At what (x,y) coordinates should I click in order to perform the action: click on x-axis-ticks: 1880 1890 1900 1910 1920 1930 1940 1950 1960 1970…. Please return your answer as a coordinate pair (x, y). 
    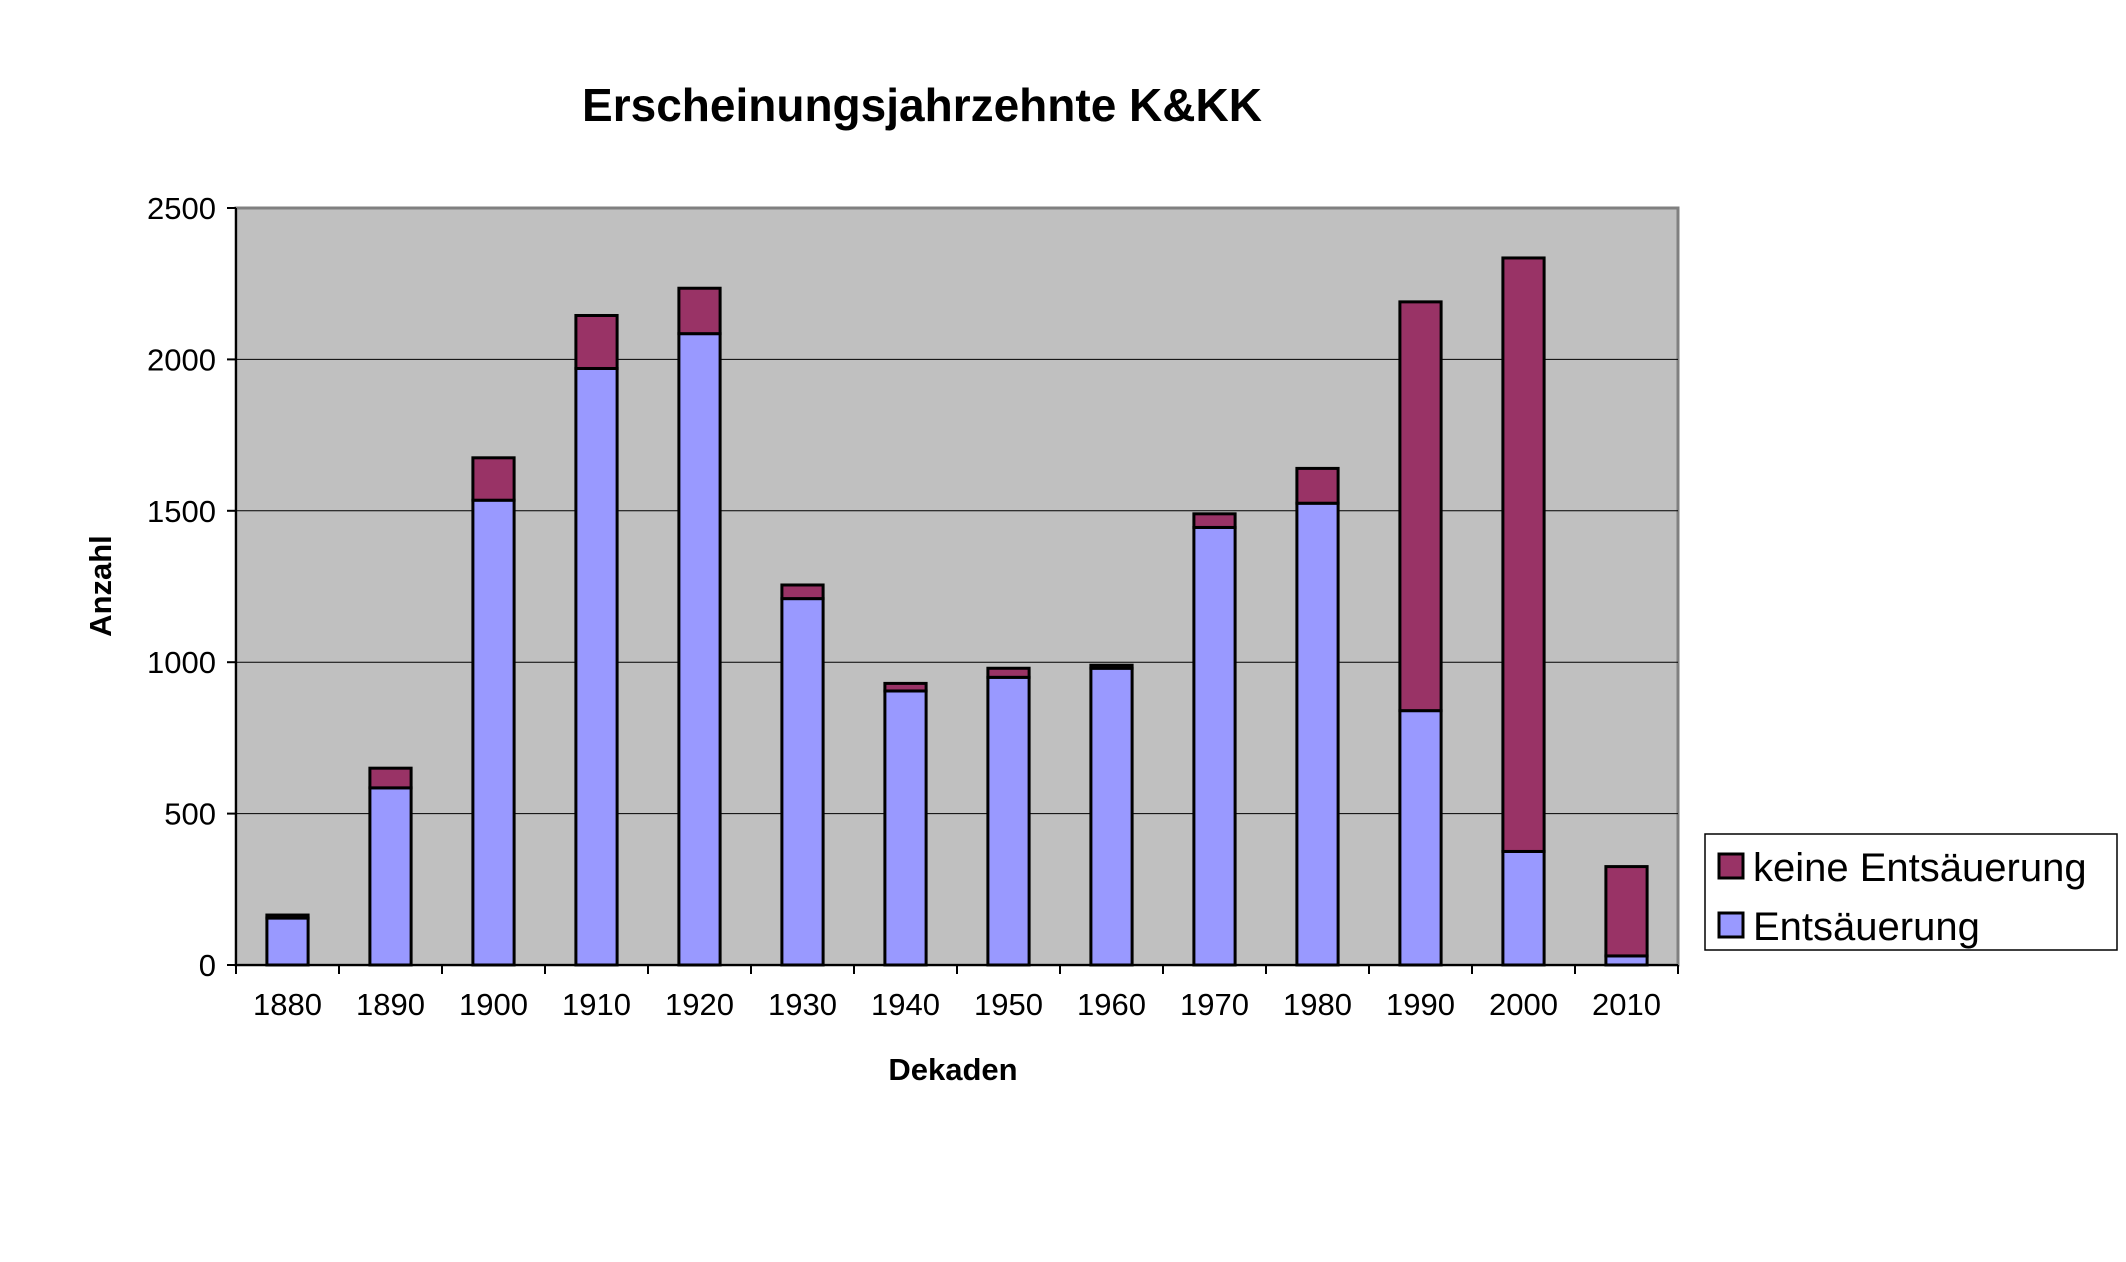
    Looking at the image, I should click on (957, 993).